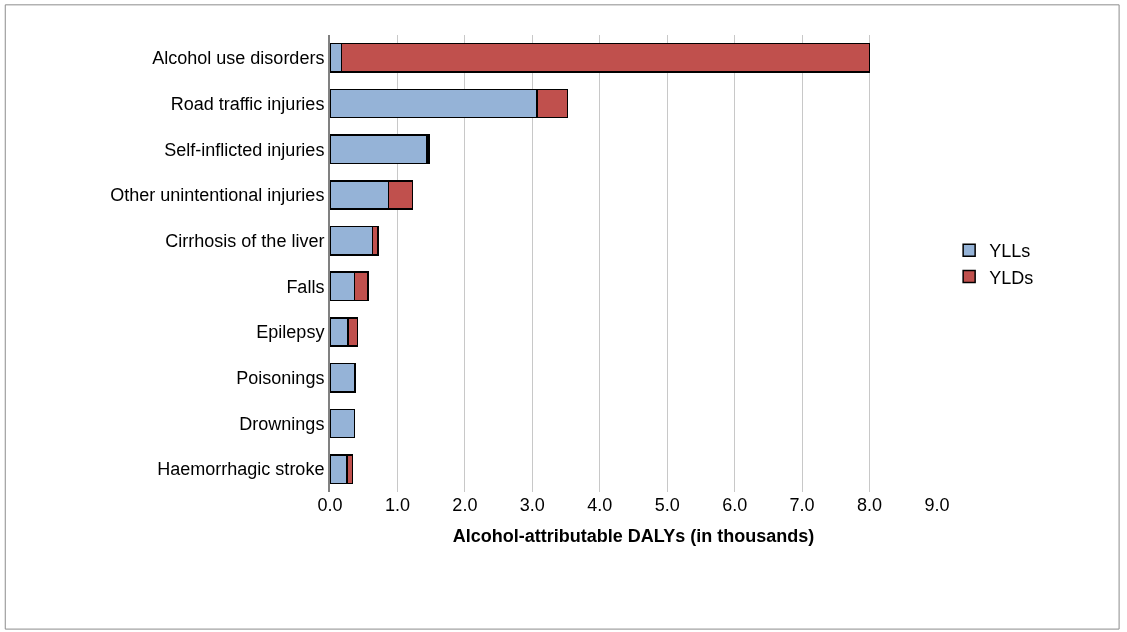  Describe the element at coordinates (465, 505) in the screenshot. I see `x-tick-label: 2.0` at that location.